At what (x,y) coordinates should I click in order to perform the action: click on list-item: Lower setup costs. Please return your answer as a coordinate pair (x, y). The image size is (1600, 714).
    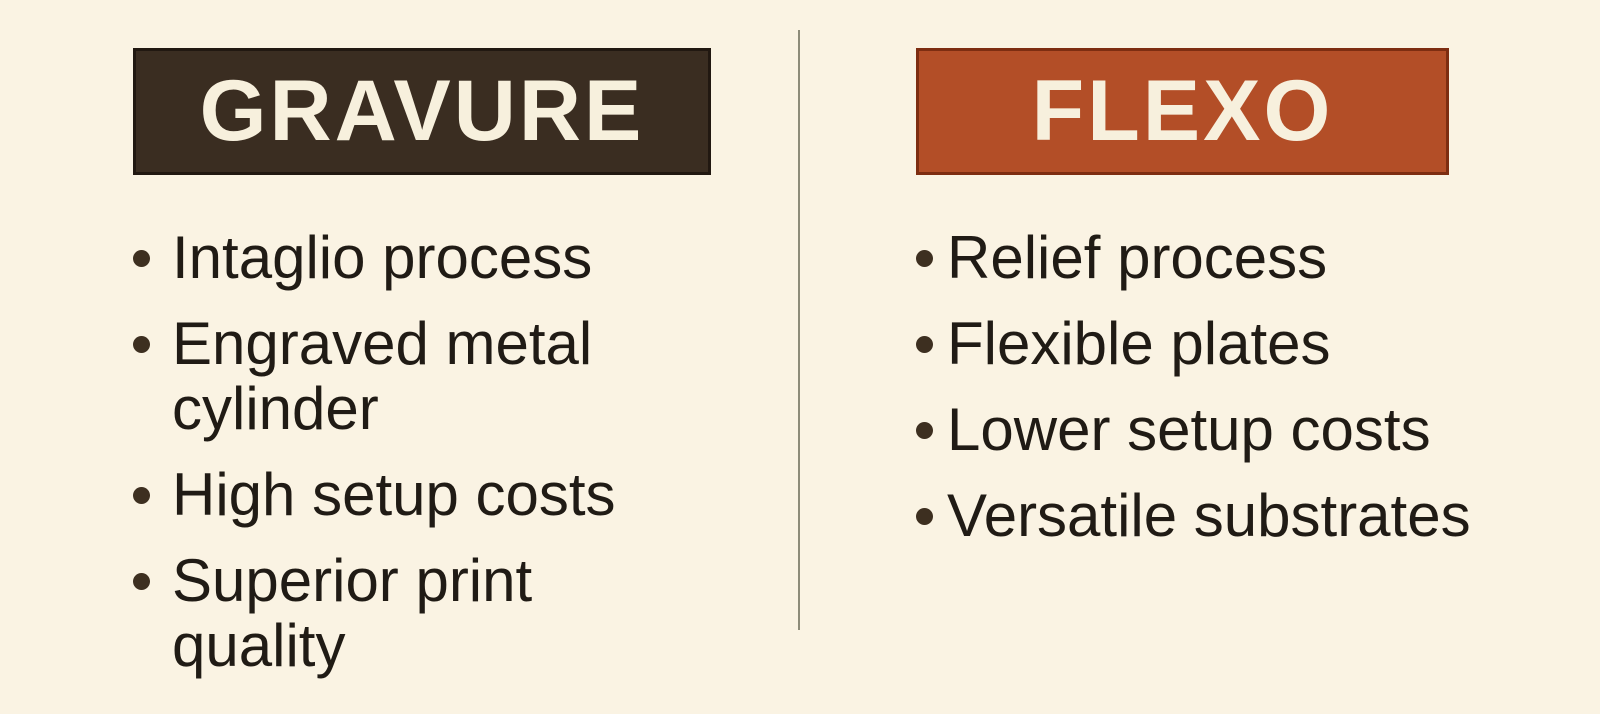
    Looking at the image, I should click on (1182, 429).